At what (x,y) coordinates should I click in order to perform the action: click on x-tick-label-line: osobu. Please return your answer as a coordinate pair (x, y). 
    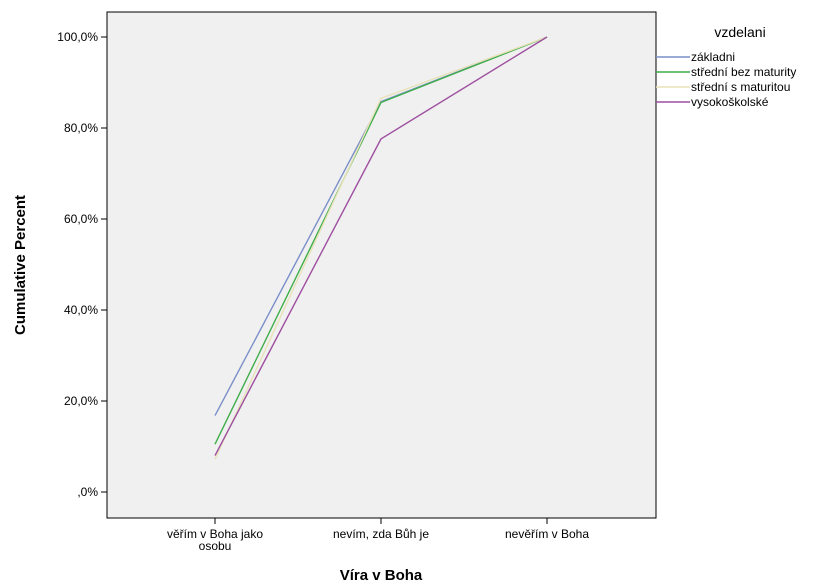
    Looking at the image, I should click on (215, 546).